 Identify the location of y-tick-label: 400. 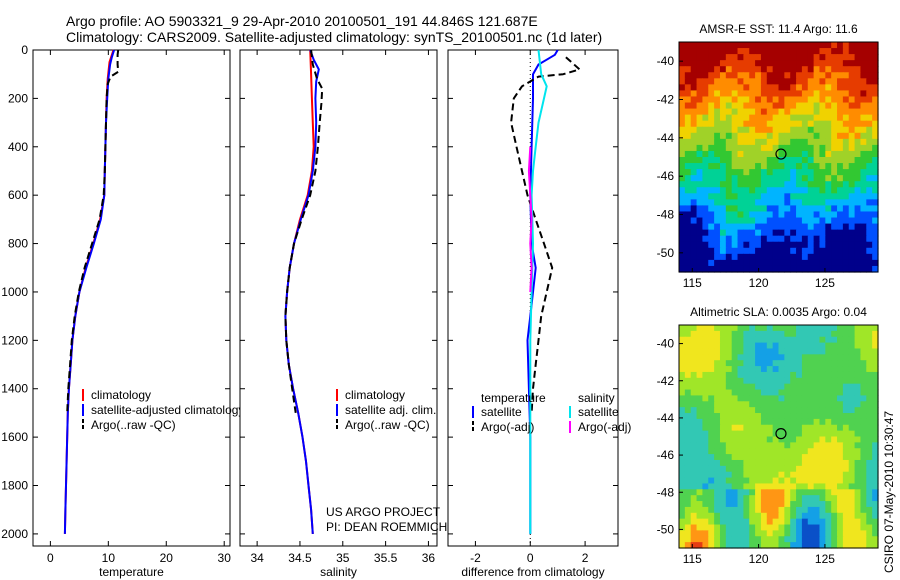
(18, 147).